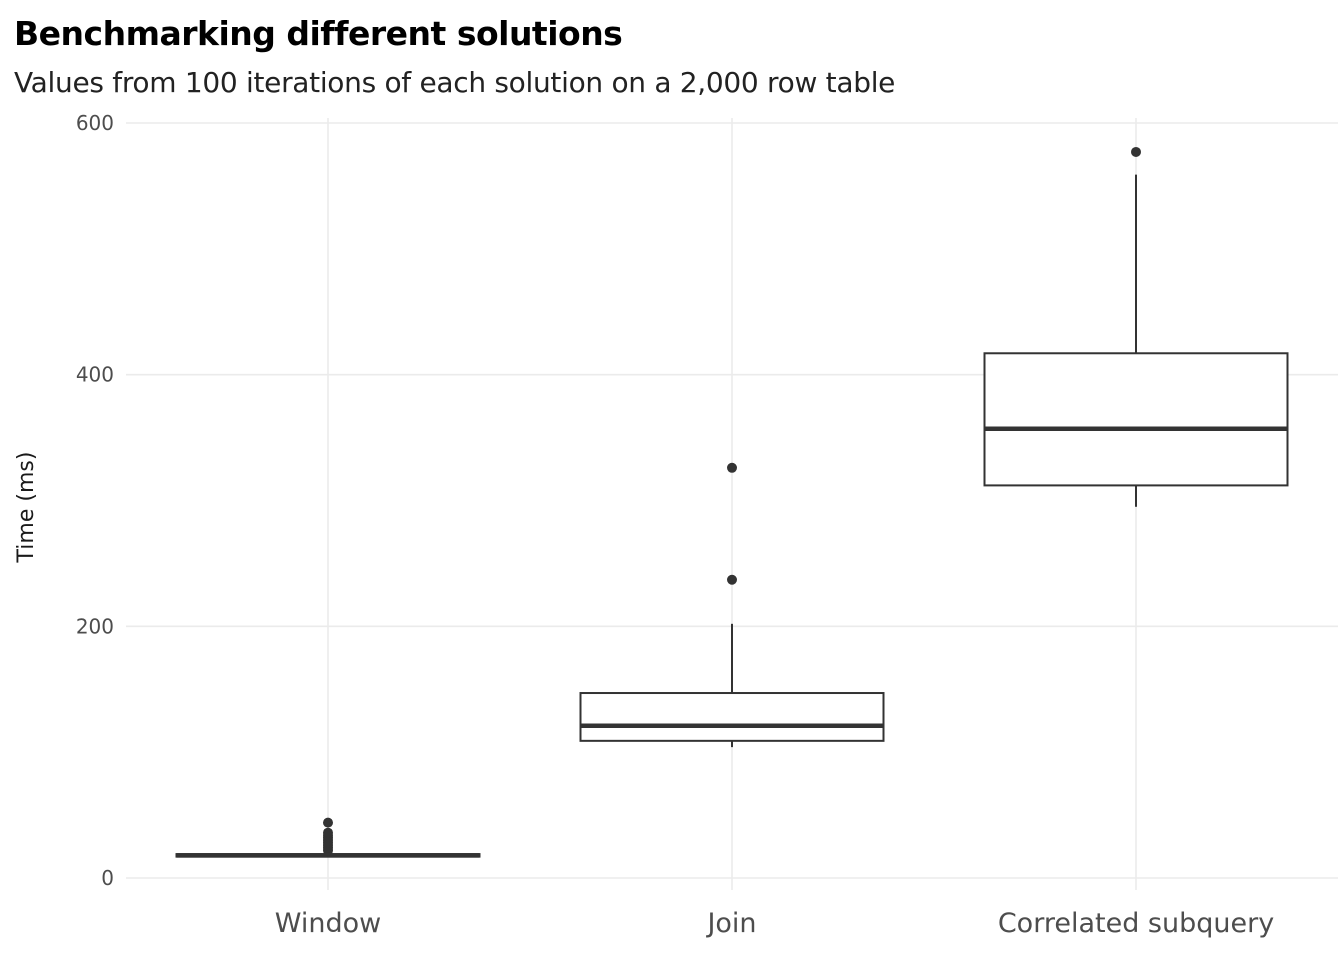 This screenshot has width=1344, height=960. What do you see at coordinates (95, 123) in the screenshot?
I see `y-tick-label-600: 600` at bounding box center [95, 123].